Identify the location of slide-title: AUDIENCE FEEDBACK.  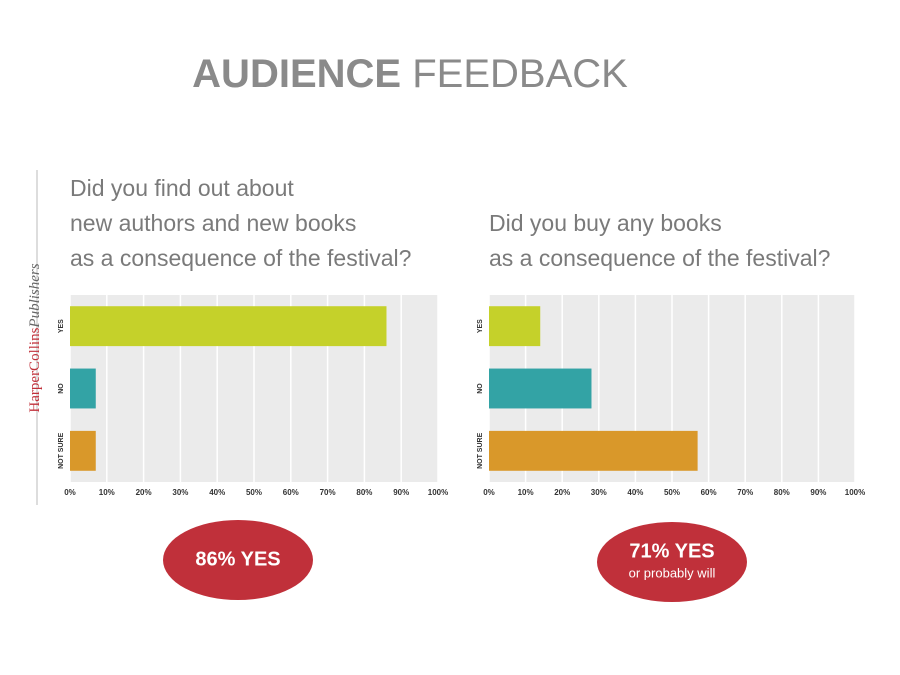
(410, 74).